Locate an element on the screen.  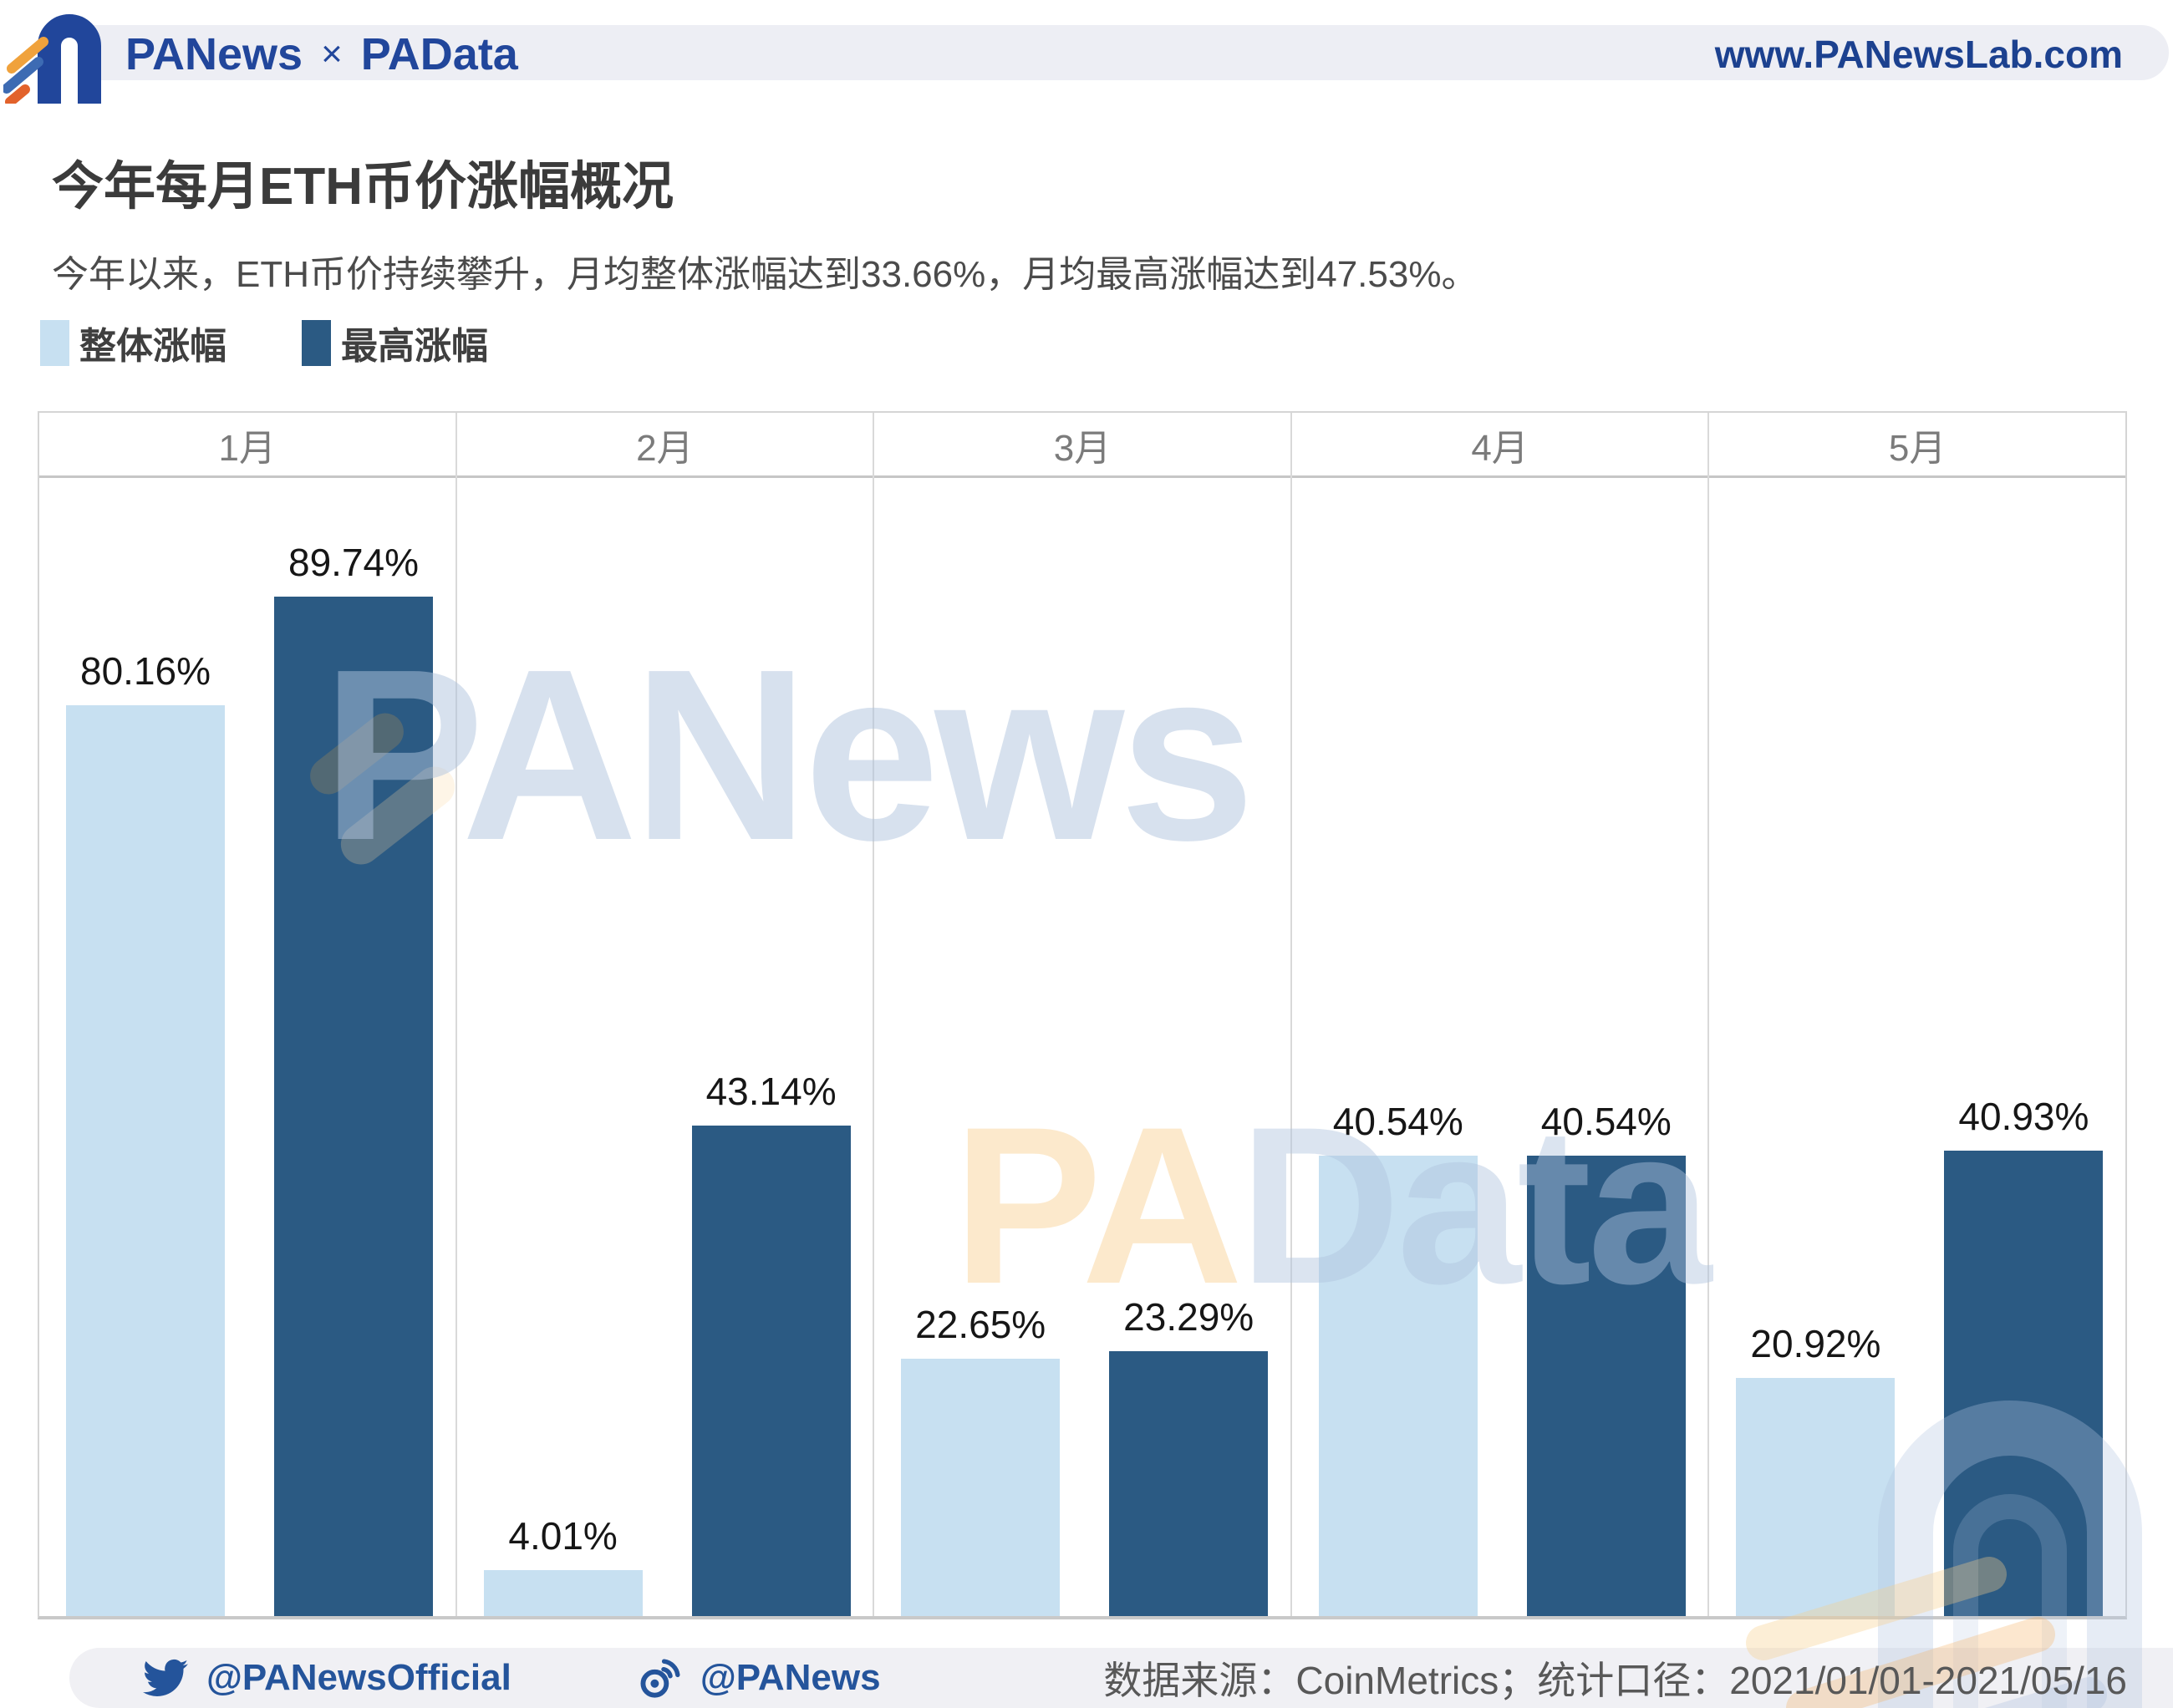
twitter-handle: @PANewsOfficial is located at coordinates (358, 1677).